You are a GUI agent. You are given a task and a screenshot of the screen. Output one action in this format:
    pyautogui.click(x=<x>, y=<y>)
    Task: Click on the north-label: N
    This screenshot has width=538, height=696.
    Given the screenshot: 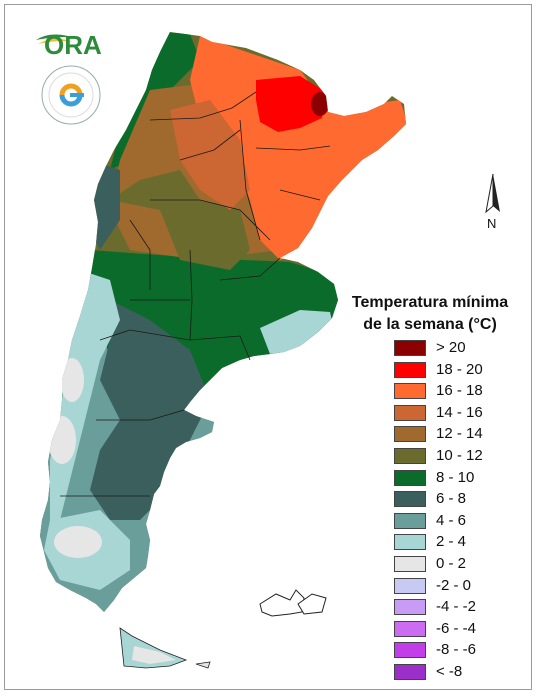 What is the action you would take?
    pyautogui.click(x=491, y=223)
    